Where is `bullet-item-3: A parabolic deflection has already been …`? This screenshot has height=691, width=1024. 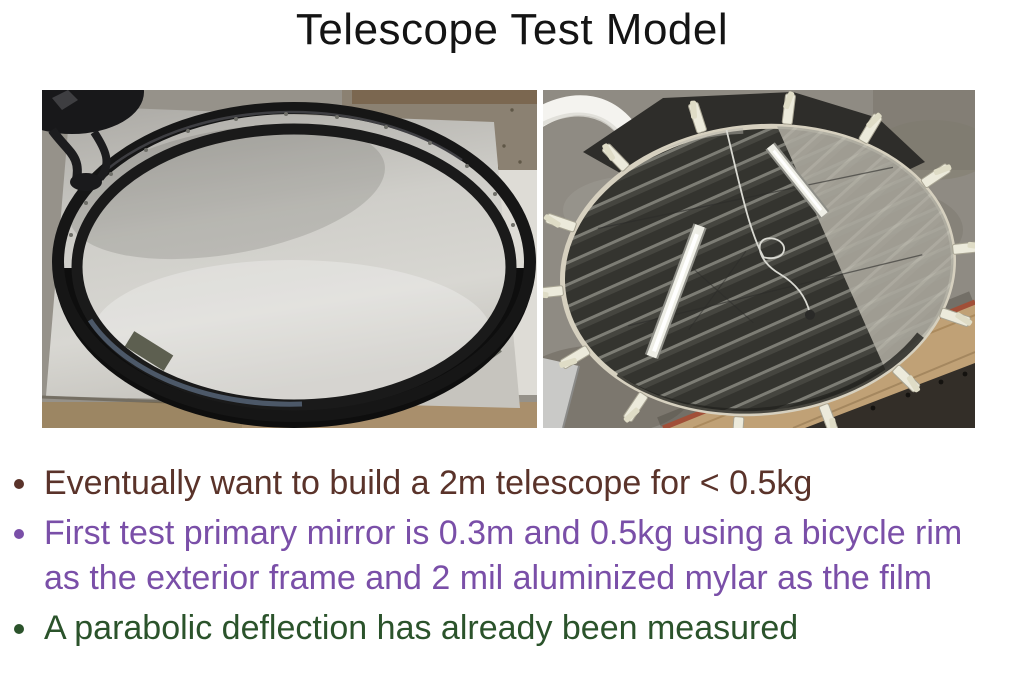 bullet-item-3: A parabolic deflection has already been … is located at coordinates (514, 628).